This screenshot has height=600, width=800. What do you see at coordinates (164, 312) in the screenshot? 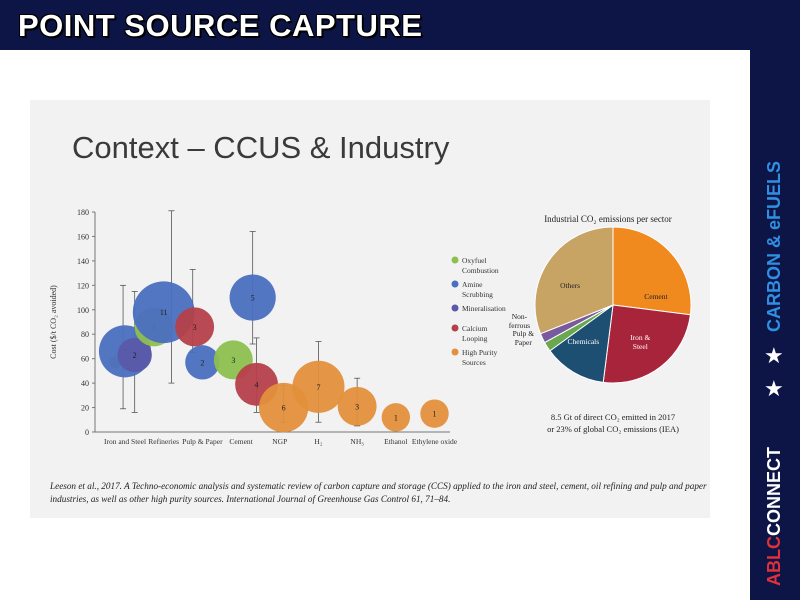
I see `bubble-label: 11` at bounding box center [164, 312].